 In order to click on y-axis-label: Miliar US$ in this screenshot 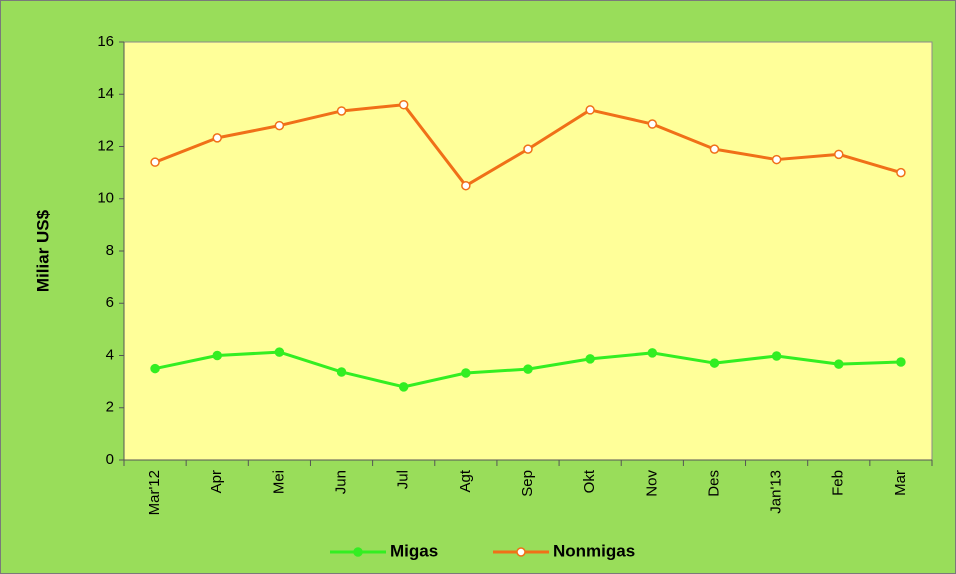, I will do `click(42, 250)`.